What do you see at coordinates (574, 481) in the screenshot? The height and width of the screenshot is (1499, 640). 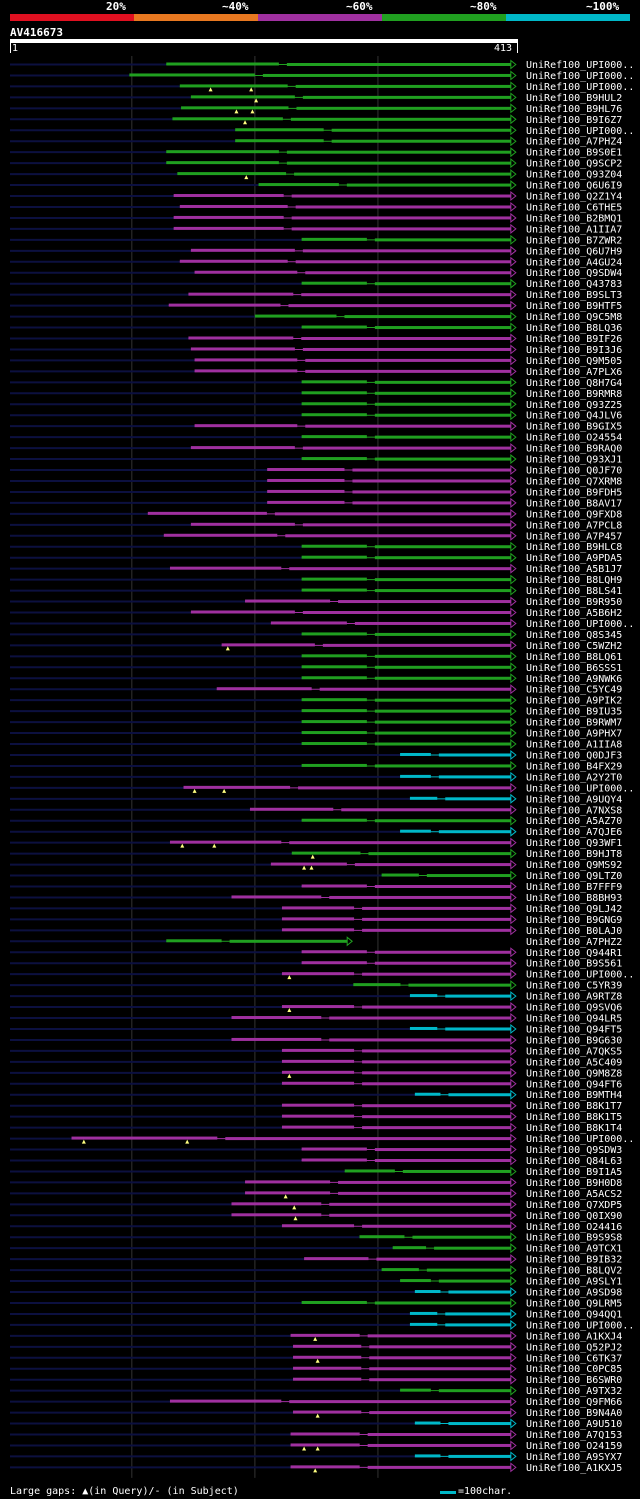 I see `hit-label-38: UniRef100_Q7XRM8` at bounding box center [574, 481].